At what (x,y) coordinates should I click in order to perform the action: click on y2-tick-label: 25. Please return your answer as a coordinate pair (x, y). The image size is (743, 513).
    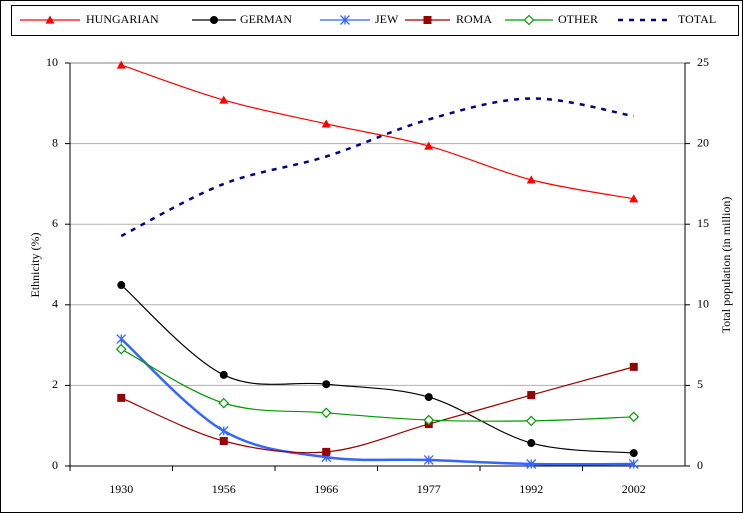
    Looking at the image, I should click on (703, 62).